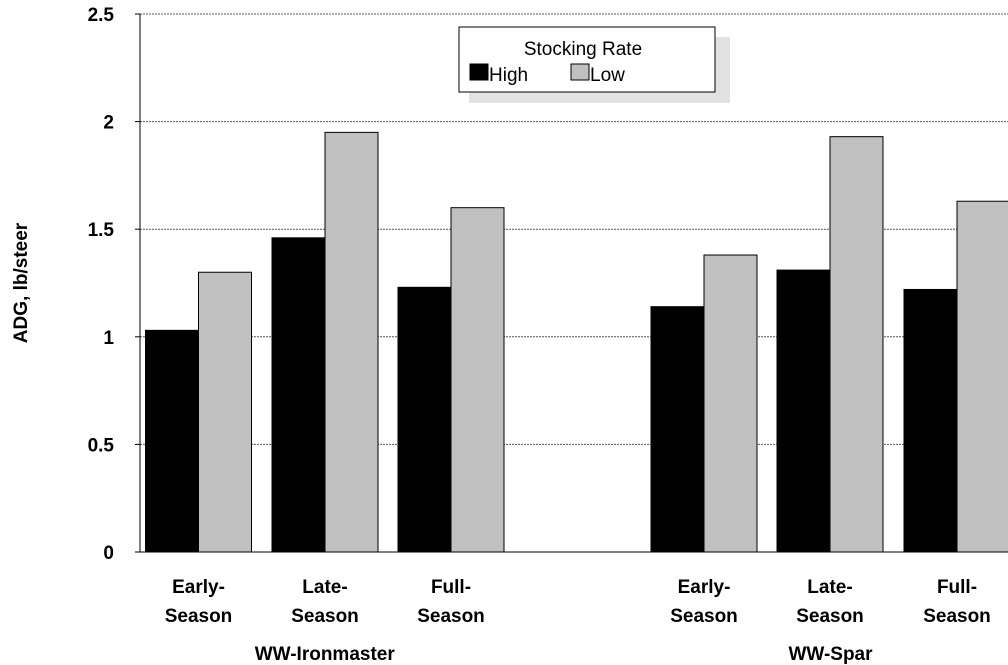 The height and width of the screenshot is (665, 1008). Describe the element at coordinates (108, 123) in the screenshot. I see `y-tick-label-4: 2` at that location.